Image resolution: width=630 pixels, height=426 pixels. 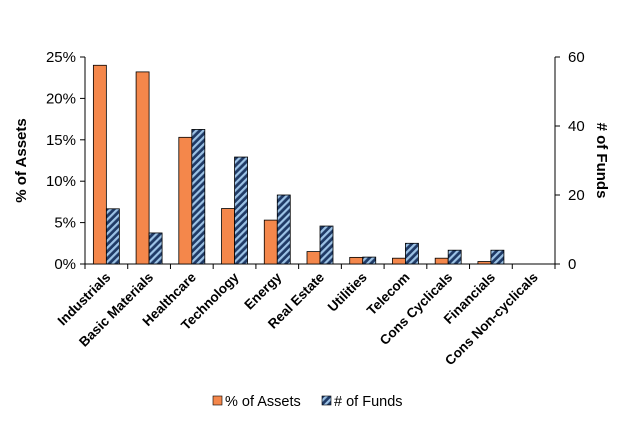 I want to click on legend-label-pct-assets: % of Assets, so click(x=263, y=402).